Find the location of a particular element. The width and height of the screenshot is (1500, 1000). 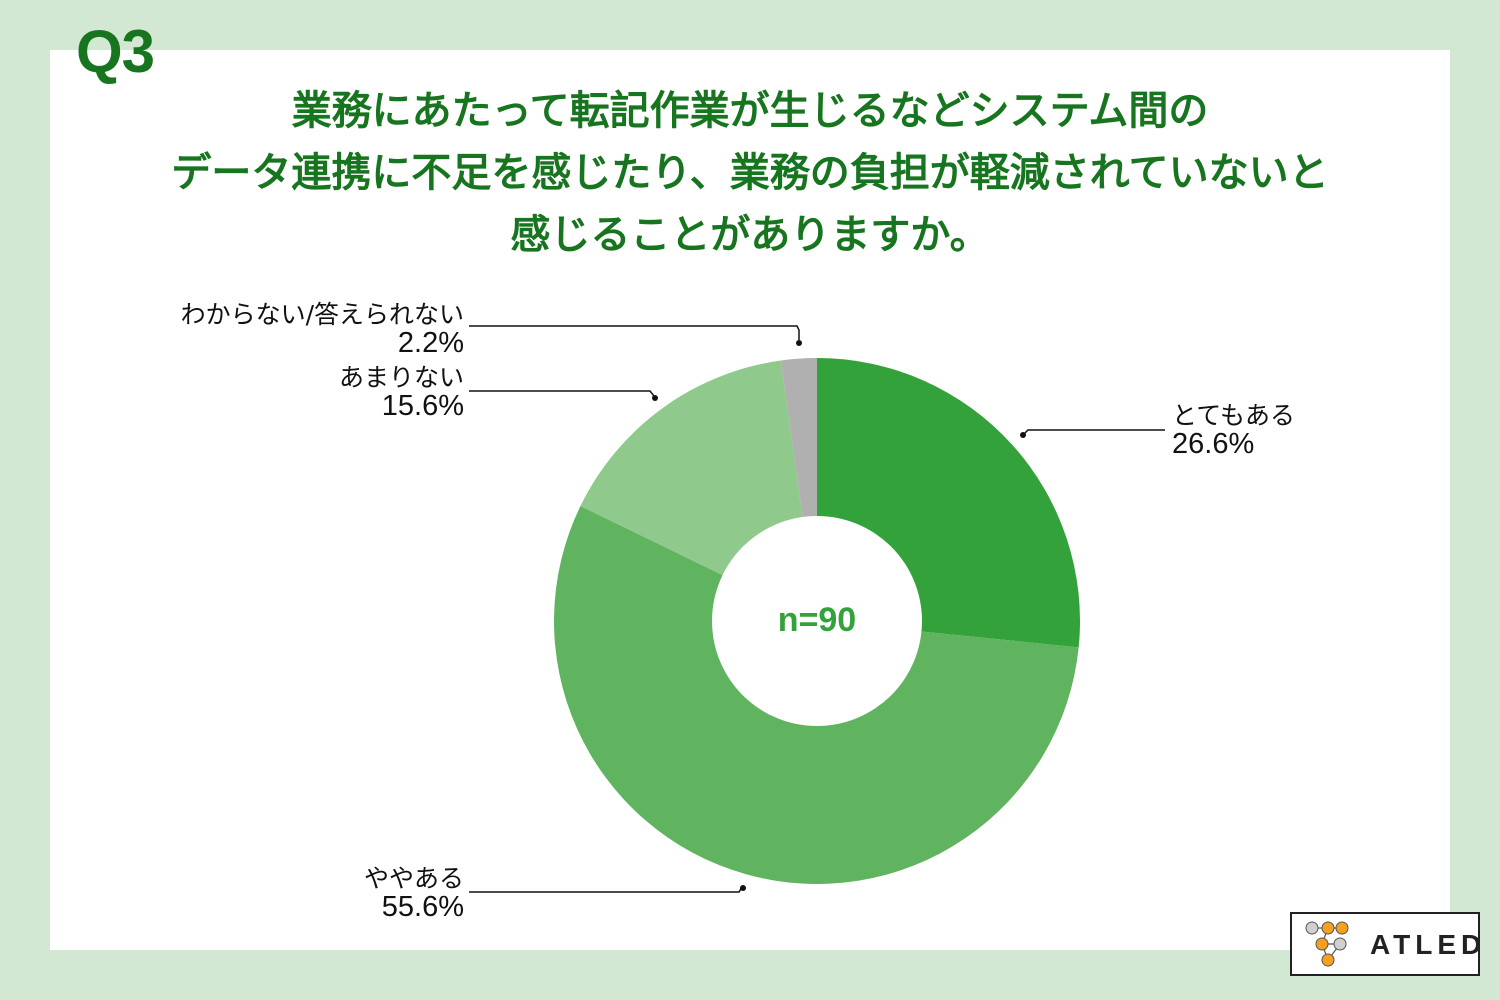

label-very-pct: 26.6% is located at coordinates (1213, 444).